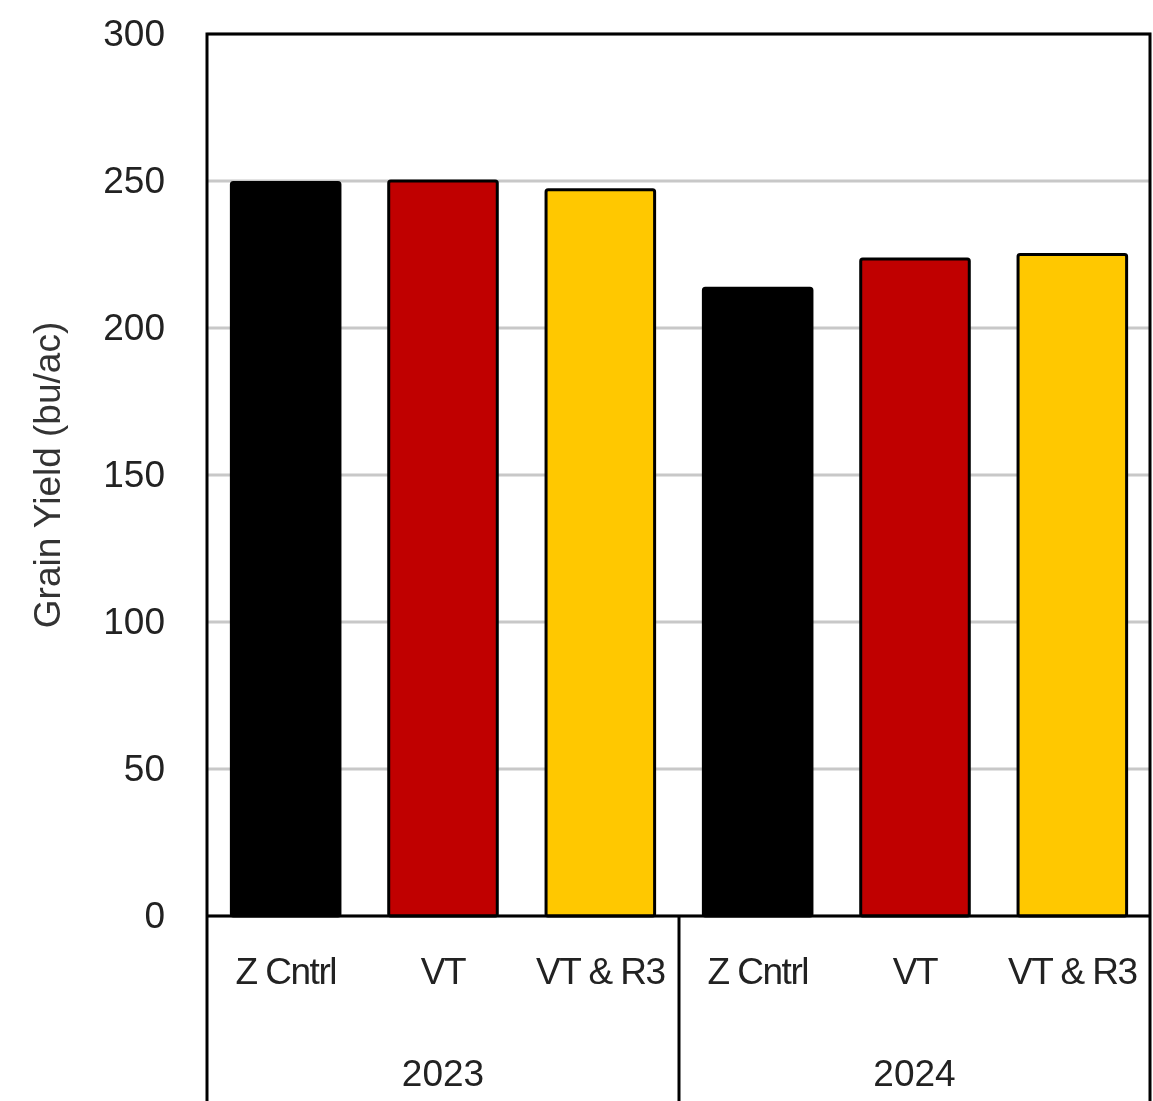  I want to click on text: 2023, so click(443, 1073).